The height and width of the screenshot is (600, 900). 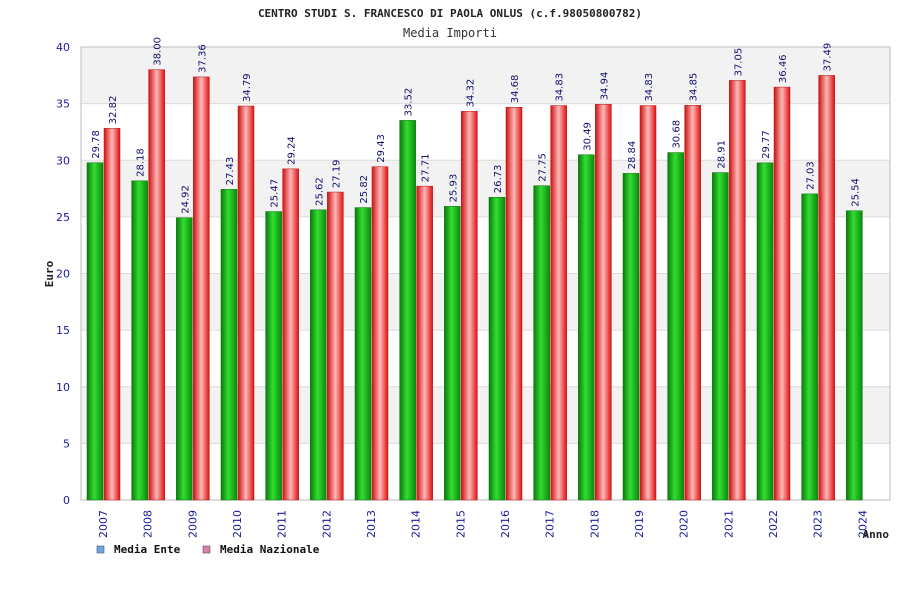 What do you see at coordinates (319, 191) in the screenshot?
I see `value-label: 25.62` at bounding box center [319, 191].